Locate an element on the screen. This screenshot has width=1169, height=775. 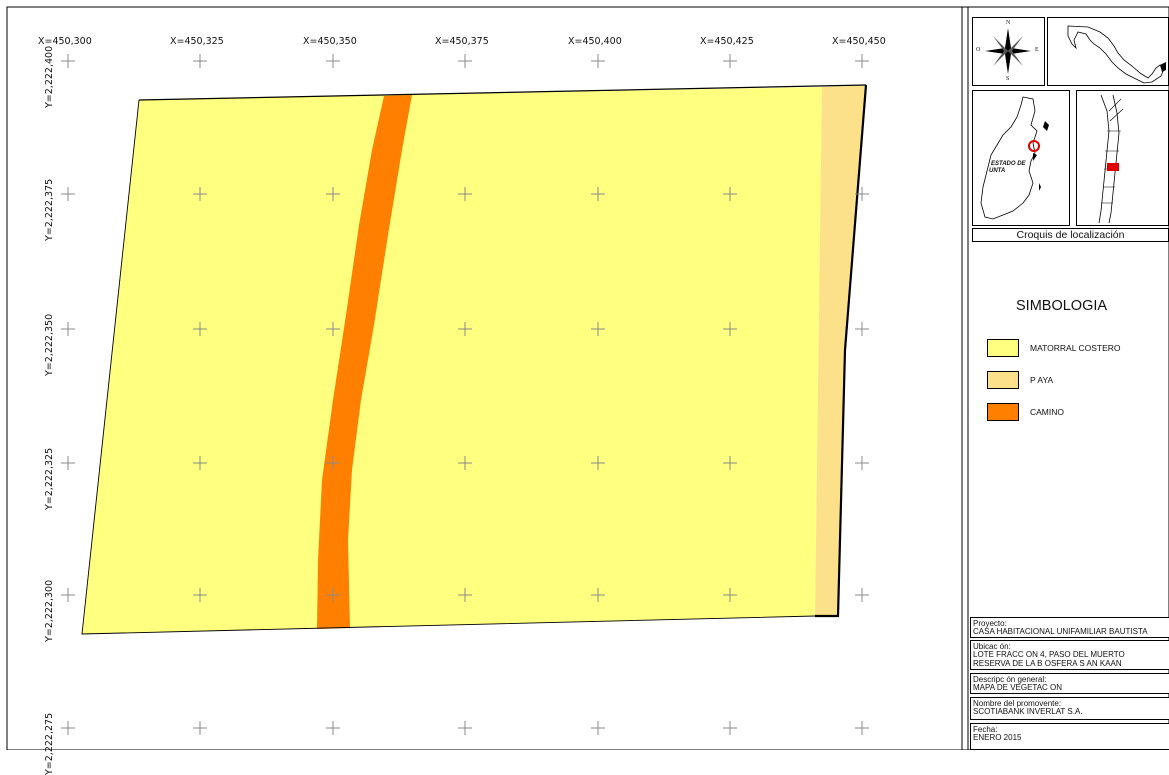
parcel-boundary is located at coordinates (841, 351).